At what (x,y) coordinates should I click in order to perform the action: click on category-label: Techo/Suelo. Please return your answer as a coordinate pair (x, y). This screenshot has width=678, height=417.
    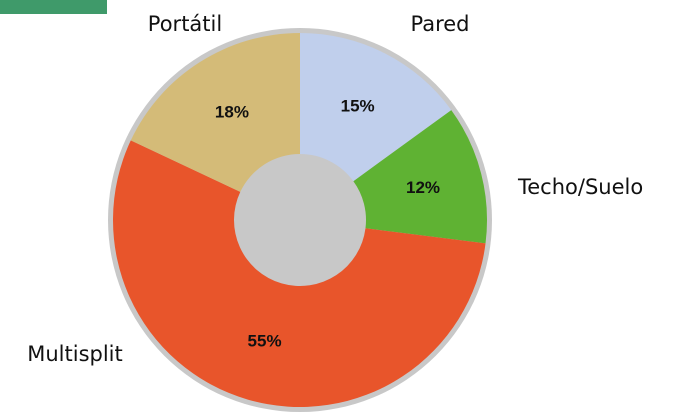
    Looking at the image, I should click on (580, 187).